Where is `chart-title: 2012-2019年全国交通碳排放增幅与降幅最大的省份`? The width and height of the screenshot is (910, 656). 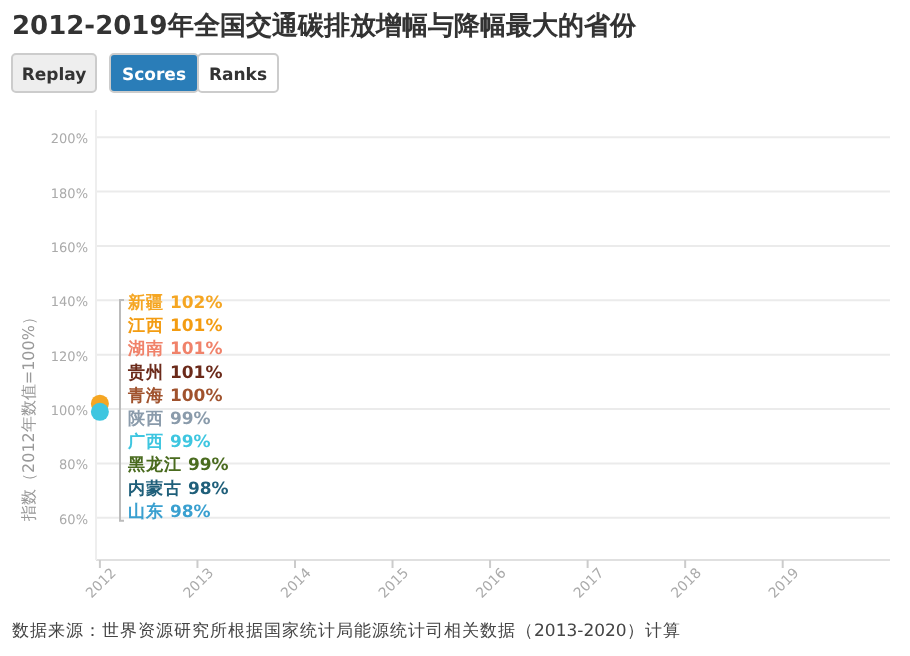
chart-title: 2012-2019年全国交通碳排放增幅与降幅最大的省份 is located at coordinates (325, 26).